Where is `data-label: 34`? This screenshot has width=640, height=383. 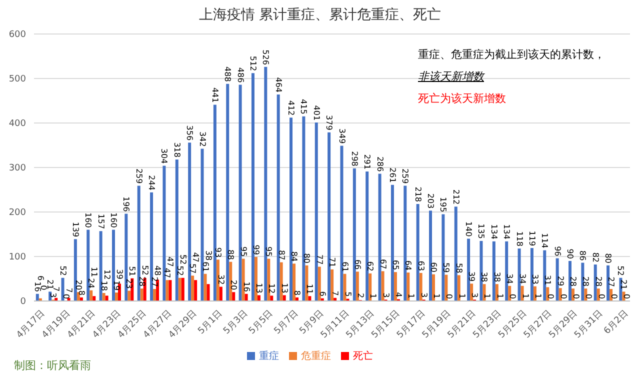 data-label: 34 is located at coordinates (509, 279).